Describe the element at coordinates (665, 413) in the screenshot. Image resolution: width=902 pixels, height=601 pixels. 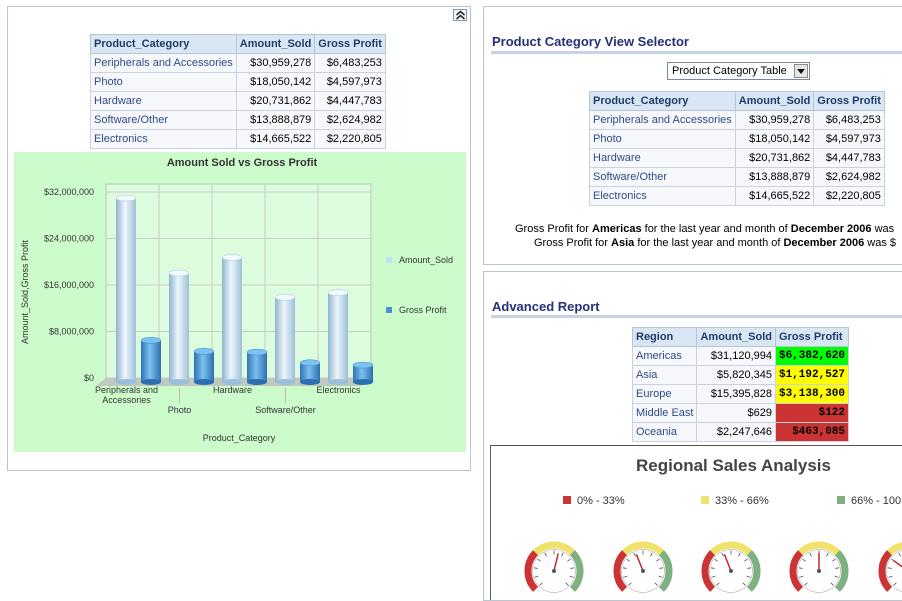
I see `region-cell: Middle East` at that location.